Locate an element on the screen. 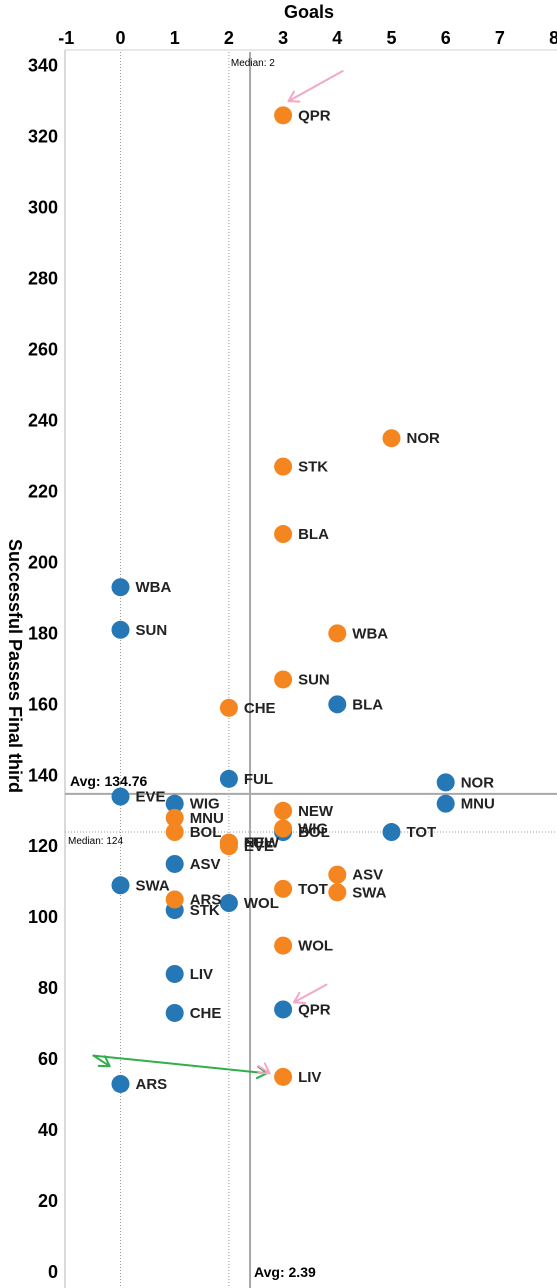 This screenshot has width=557, height=1288. x-tick-label: 1 is located at coordinates (175, 38).